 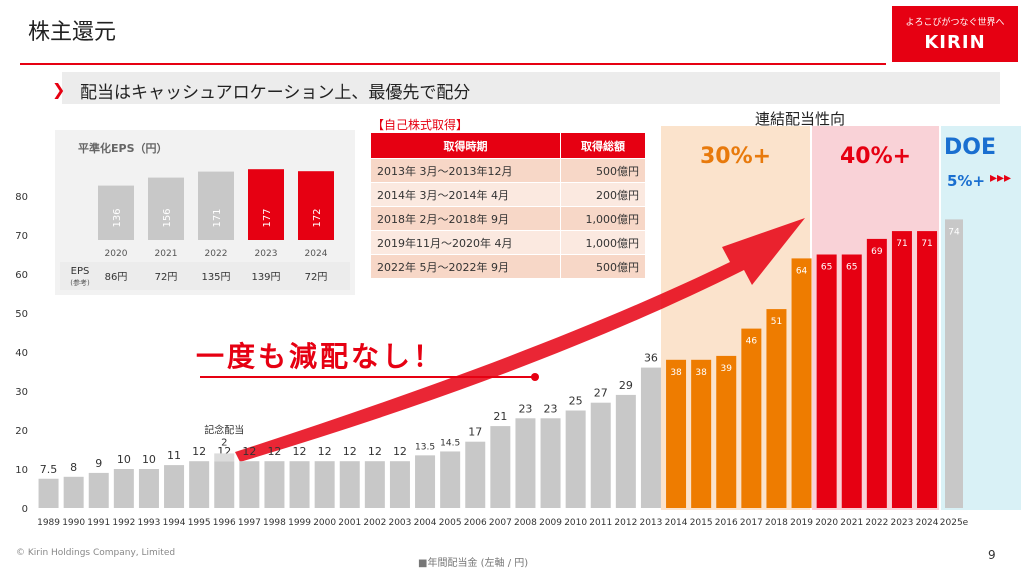 What do you see at coordinates (374, 523) in the screenshot?
I see `x-tick-label: 2002` at bounding box center [374, 523].